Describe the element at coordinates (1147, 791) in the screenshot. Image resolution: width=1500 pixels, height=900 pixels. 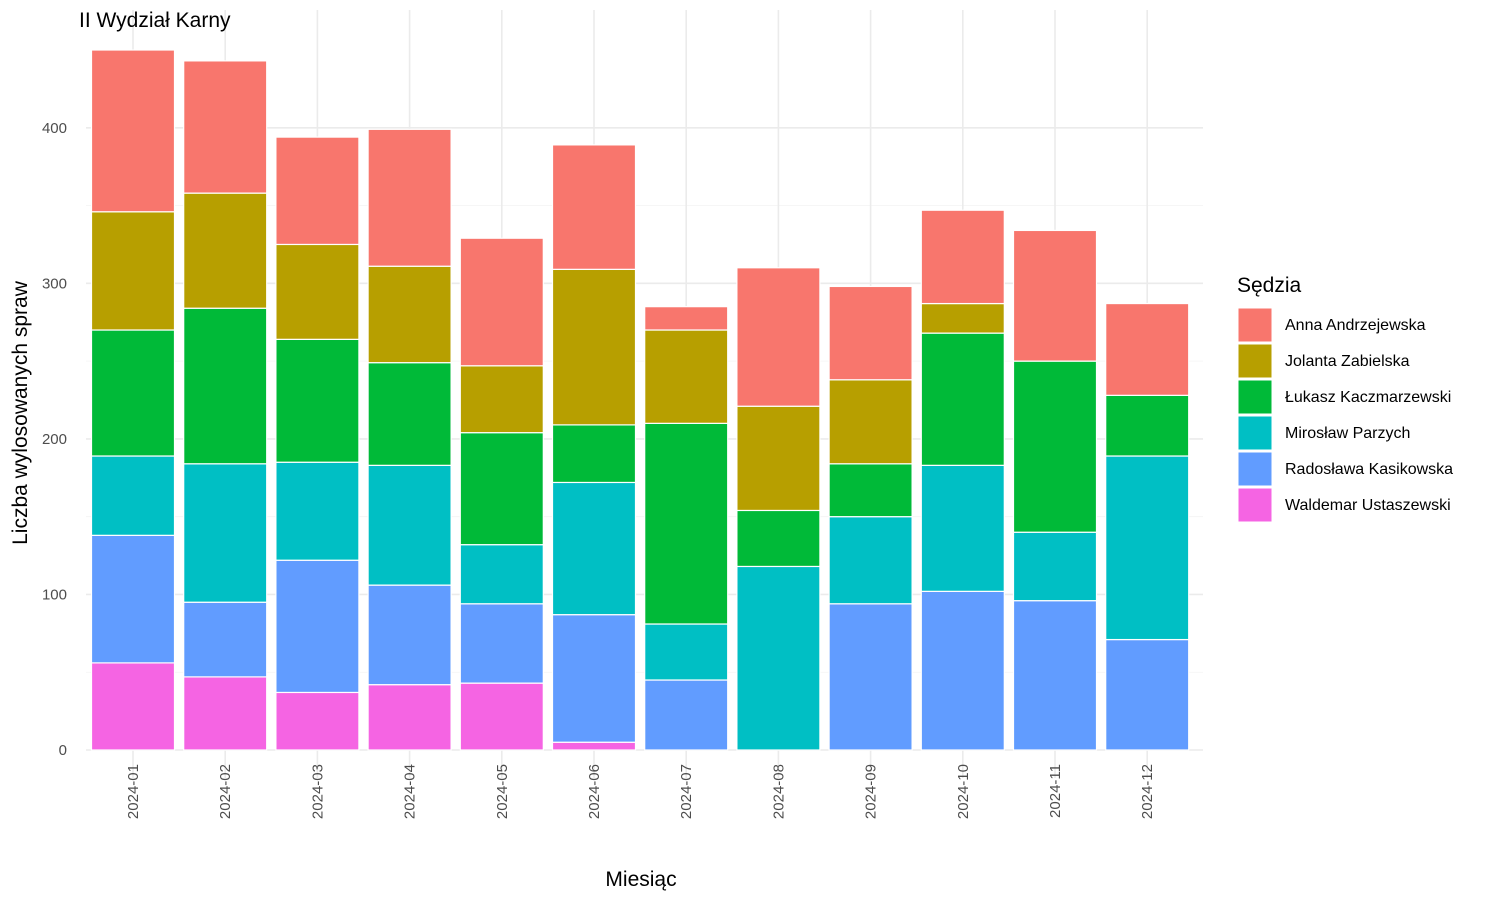
I see `x-tick-label: 2024-12` at that location.